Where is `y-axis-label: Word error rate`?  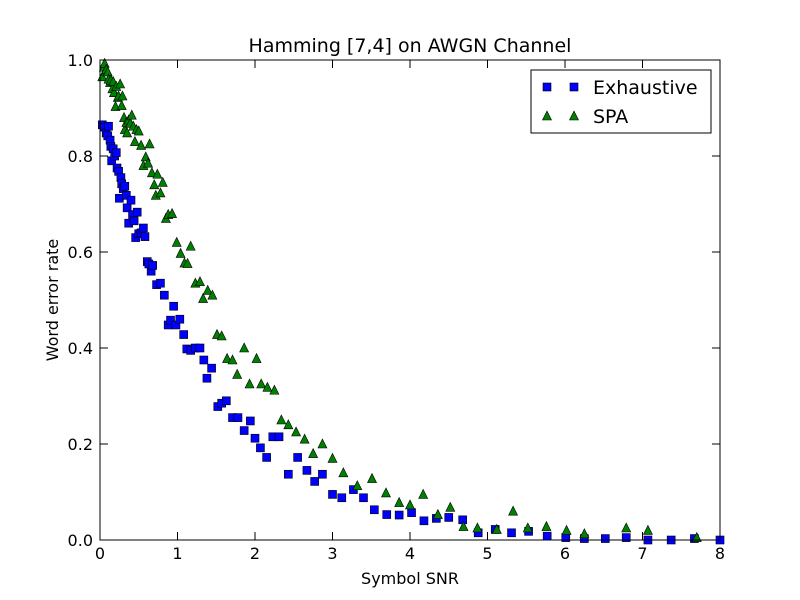
y-axis-label: Word error rate is located at coordinates (52, 300).